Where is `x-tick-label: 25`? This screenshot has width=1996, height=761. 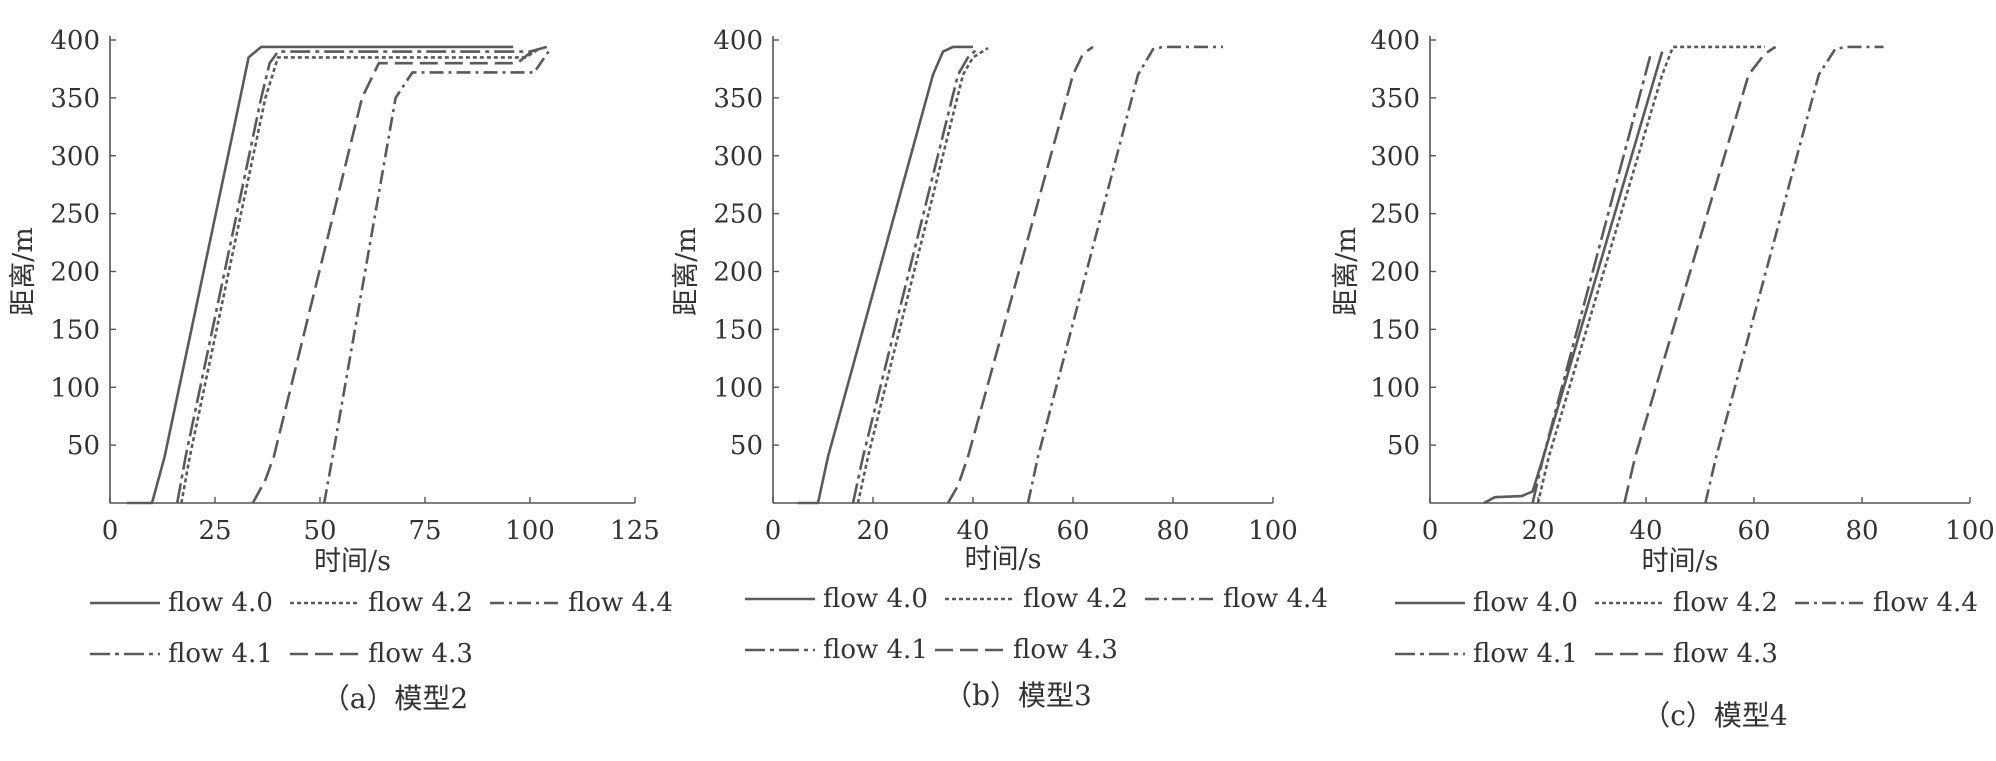
x-tick-label: 25 is located at coordinates (214, 531).